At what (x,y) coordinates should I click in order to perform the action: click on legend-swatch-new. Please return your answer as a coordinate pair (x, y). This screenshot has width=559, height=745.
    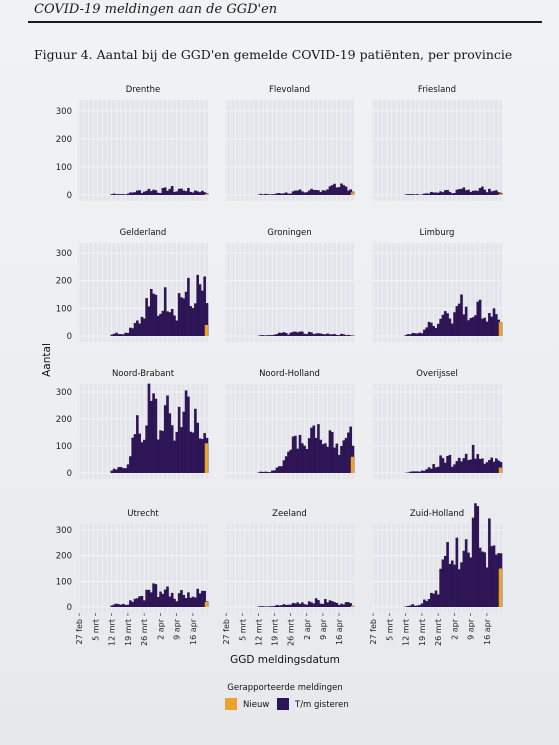
    Looking at the image, I should click on (231, 704).